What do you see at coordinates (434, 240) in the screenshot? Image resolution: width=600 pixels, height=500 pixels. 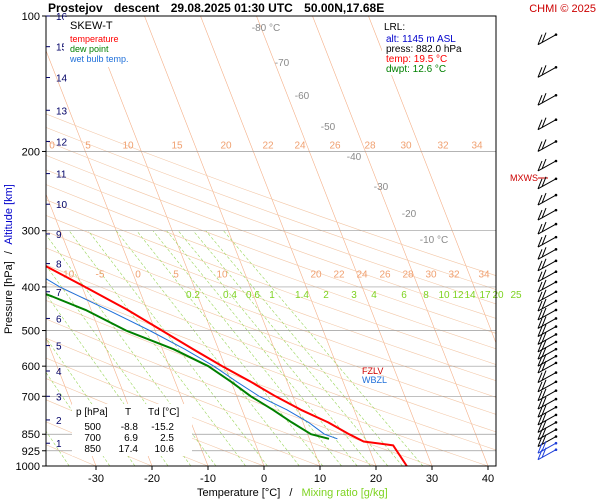 I see `adiabat-label: -10 °C` at bounding box center [434, 240].